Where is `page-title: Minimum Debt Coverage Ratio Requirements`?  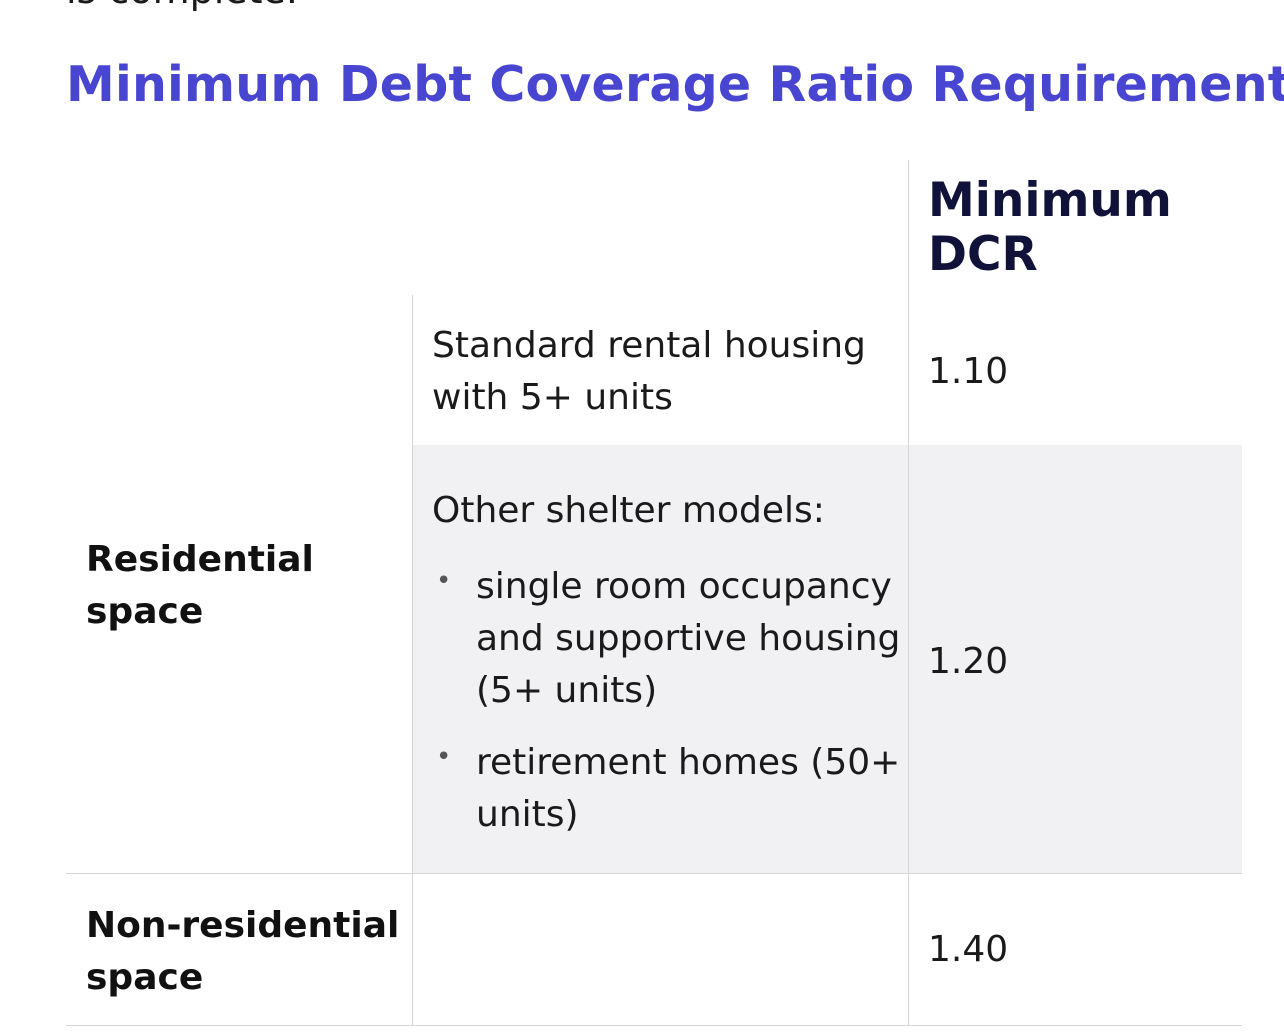 page-title: Minimum Debt Coverage Ratio Requirements is located at coordinates (675, 84).